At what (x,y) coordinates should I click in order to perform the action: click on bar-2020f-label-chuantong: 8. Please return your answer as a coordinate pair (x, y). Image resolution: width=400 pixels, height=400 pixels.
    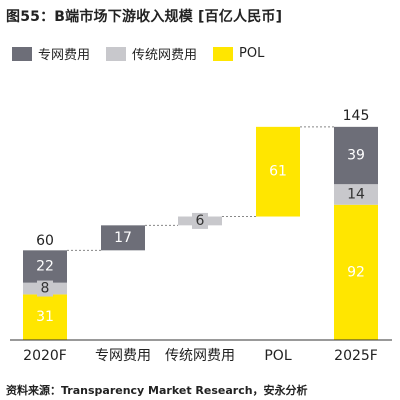
    Looking at the image, I should click on (45, 289).